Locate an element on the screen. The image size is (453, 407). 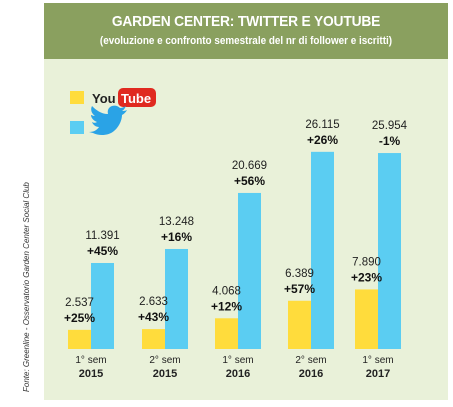
twitter-change-label: +56% is located at coordinates (249, 181).